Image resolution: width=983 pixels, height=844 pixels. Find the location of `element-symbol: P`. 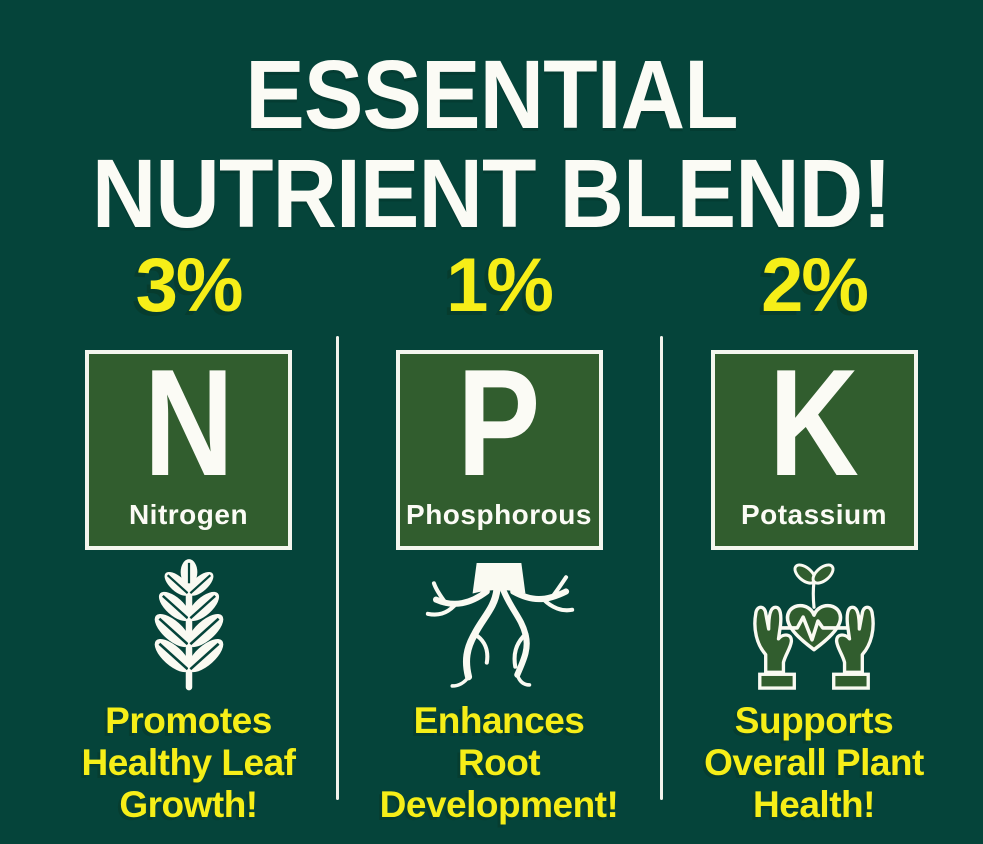

element-symbol: P is located at coordinates (499, 423).